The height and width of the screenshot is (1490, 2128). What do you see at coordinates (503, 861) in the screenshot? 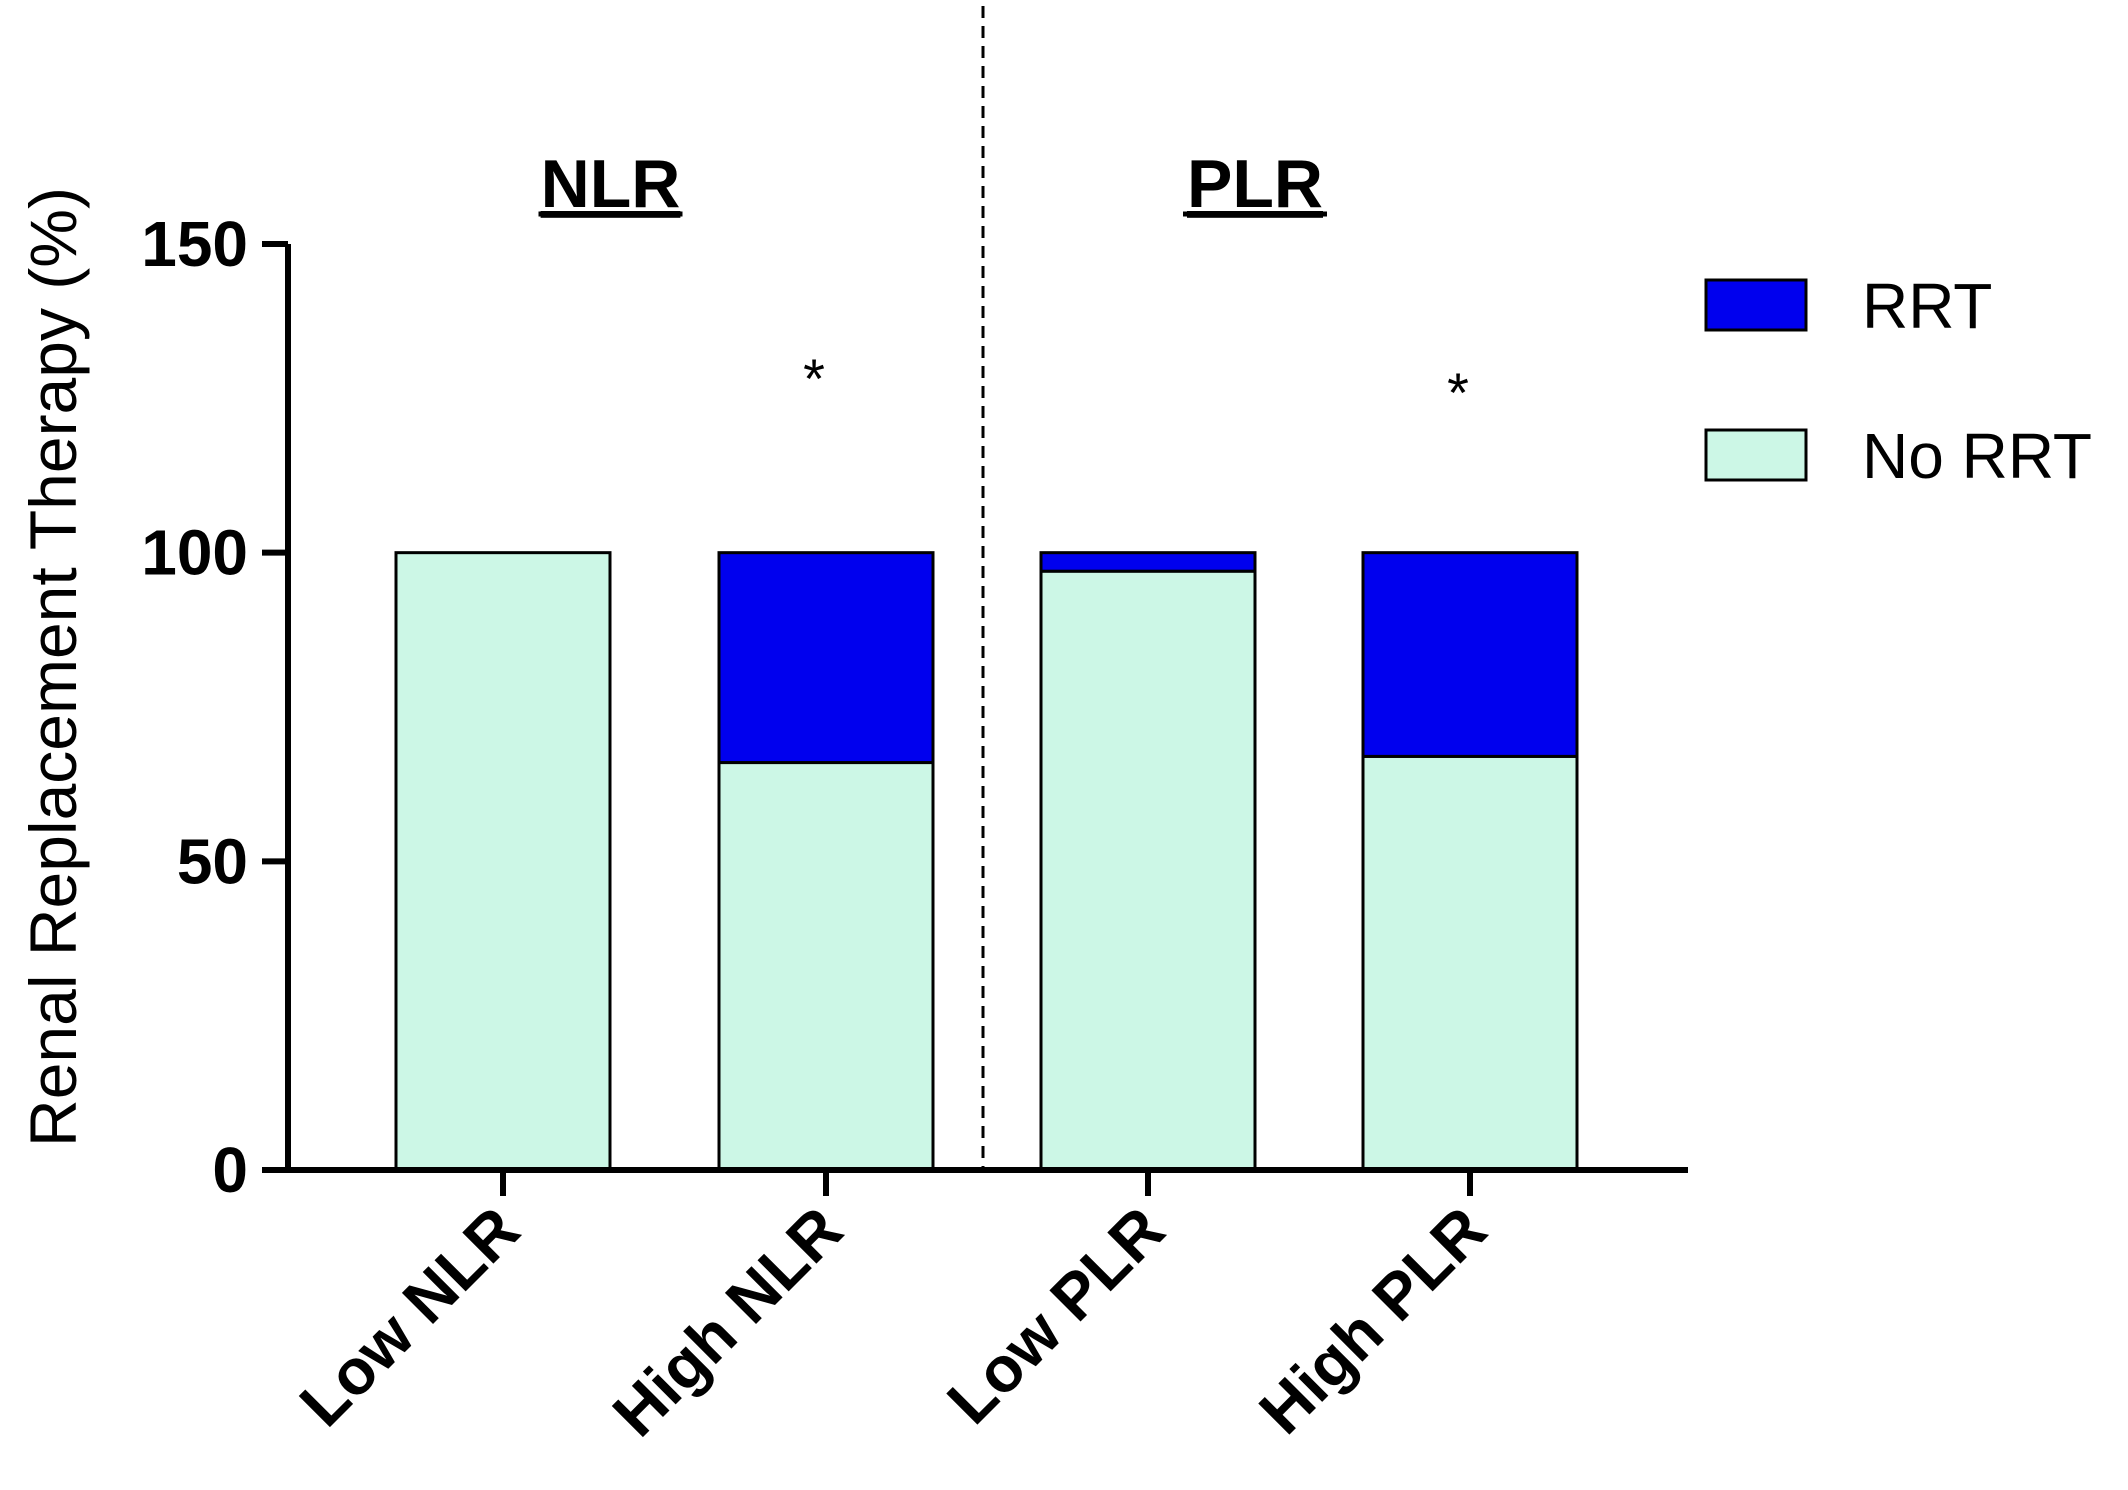
I see `bar-low-nlr-no-rrt` at bounding box center [503, 861].